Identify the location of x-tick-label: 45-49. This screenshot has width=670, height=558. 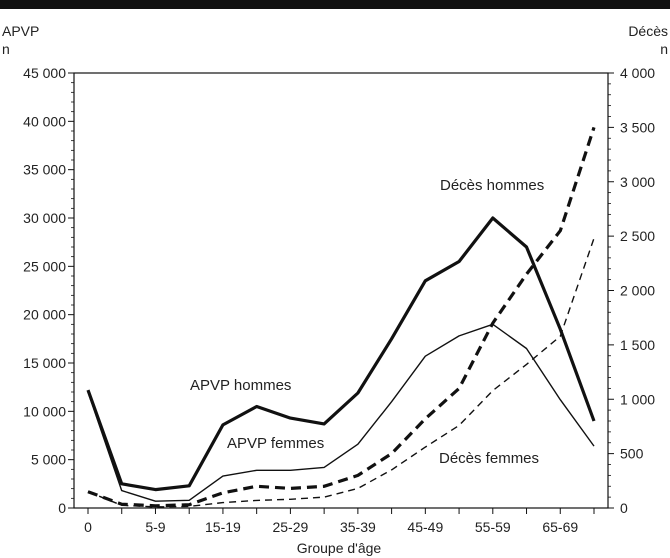
(425, 527).